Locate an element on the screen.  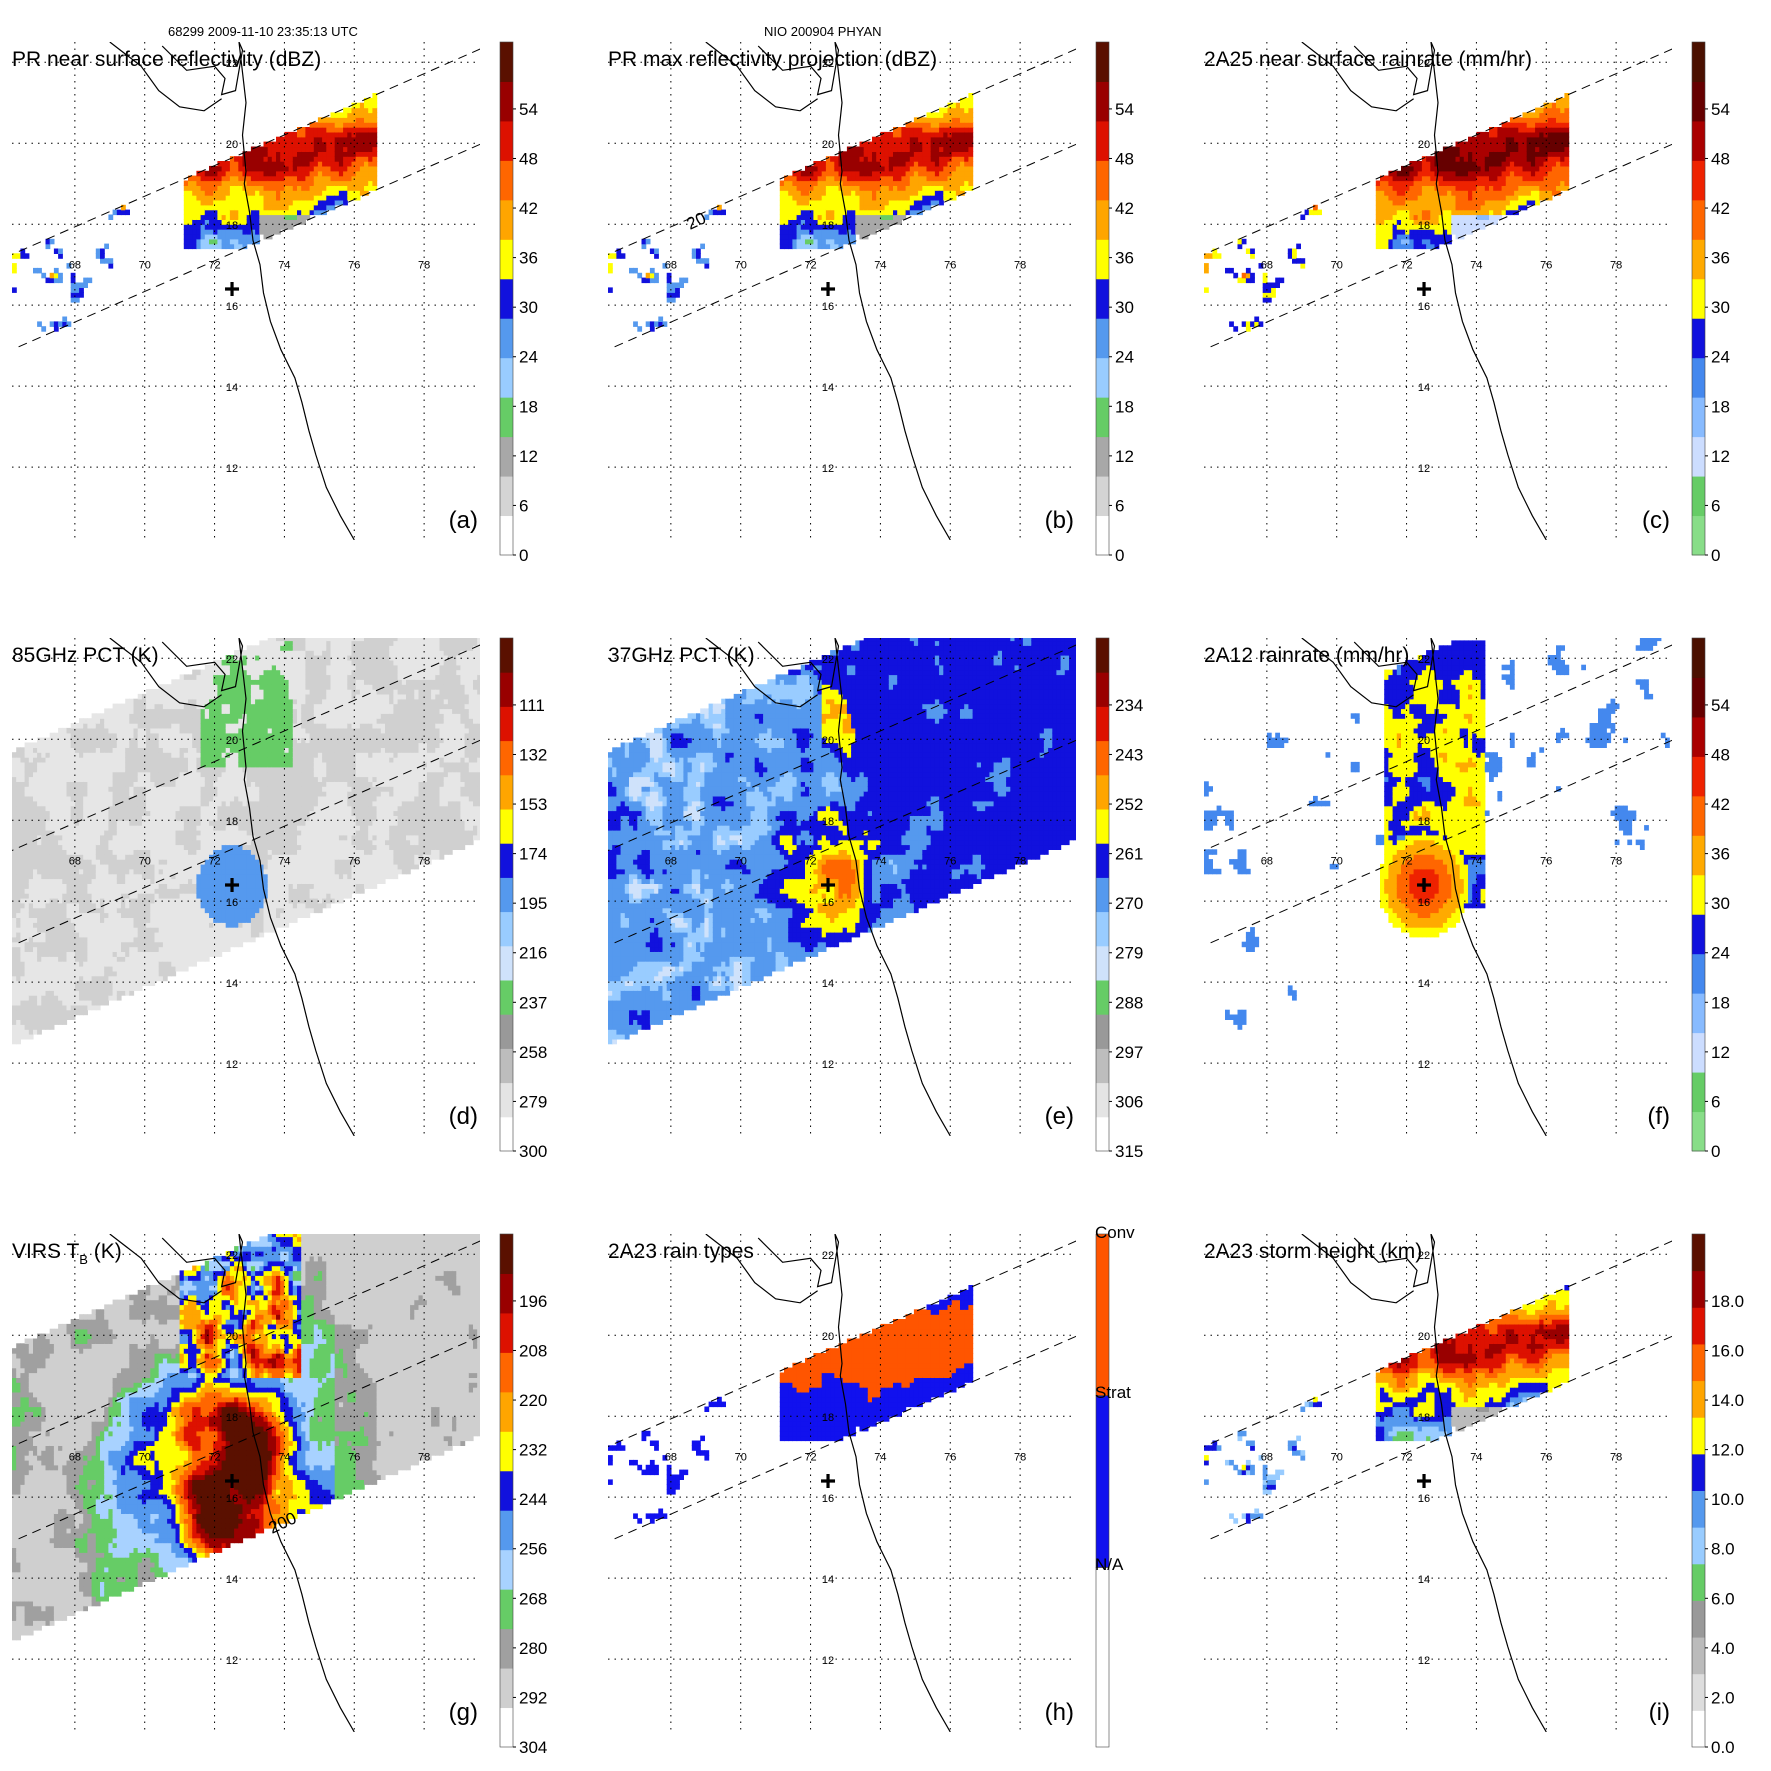
colorbar-tick-label: 195 is located at coordinates (533, 903).